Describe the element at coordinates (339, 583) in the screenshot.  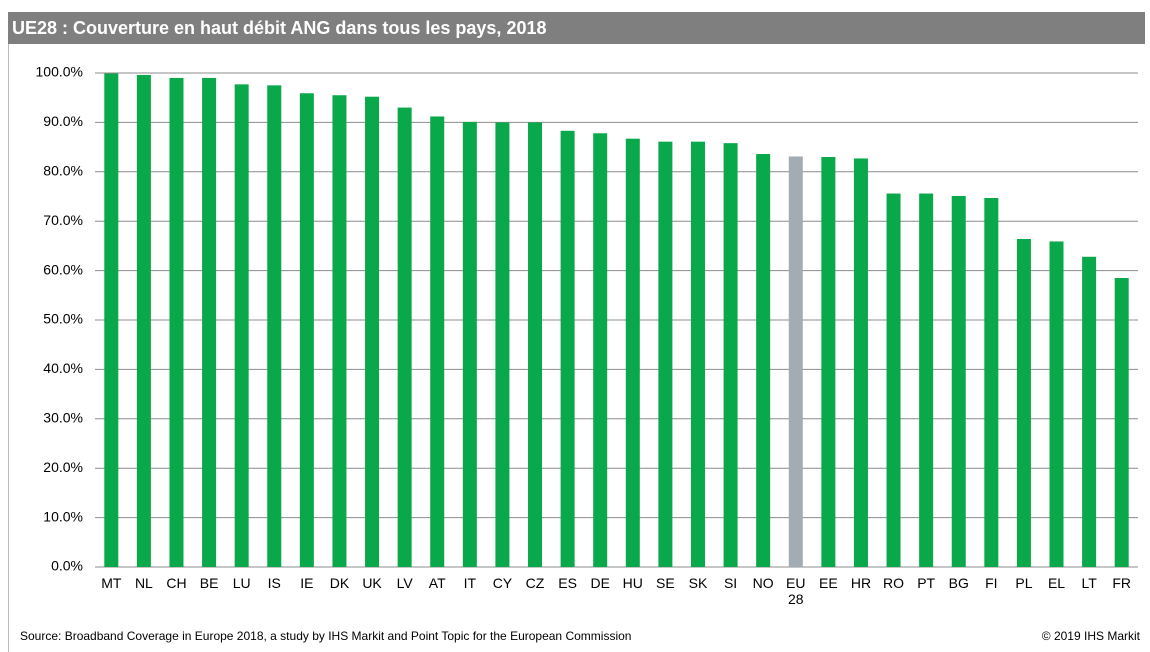
I see `x-tick-label: DK` at that location.